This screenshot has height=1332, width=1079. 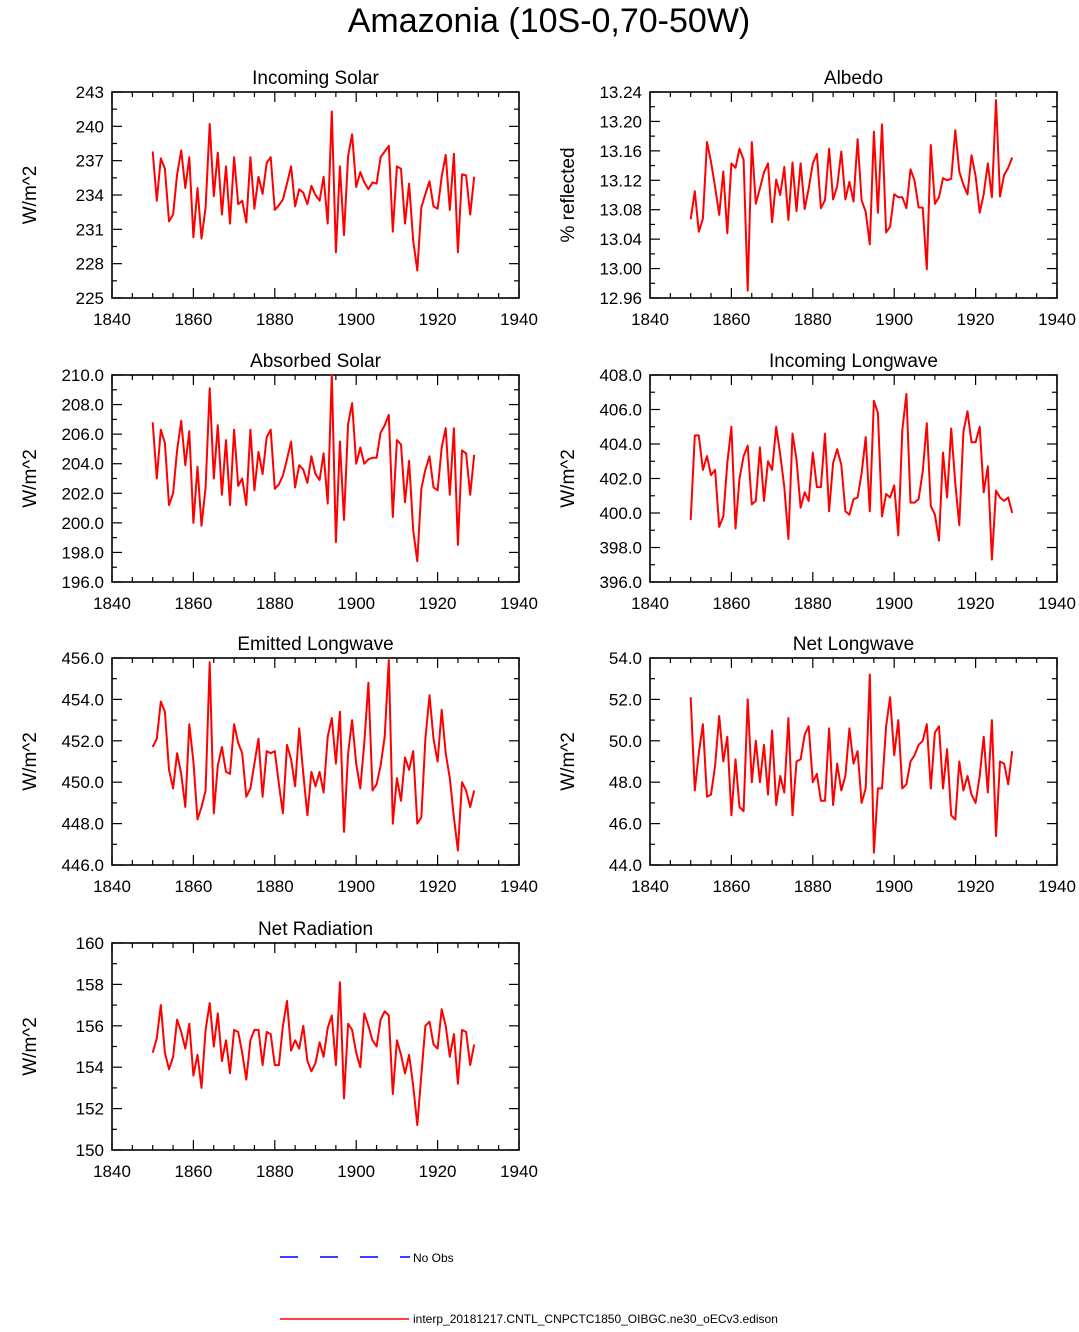 I want to click on incoming-solar-xtick-label: 1940, so click(x=519, y=319).